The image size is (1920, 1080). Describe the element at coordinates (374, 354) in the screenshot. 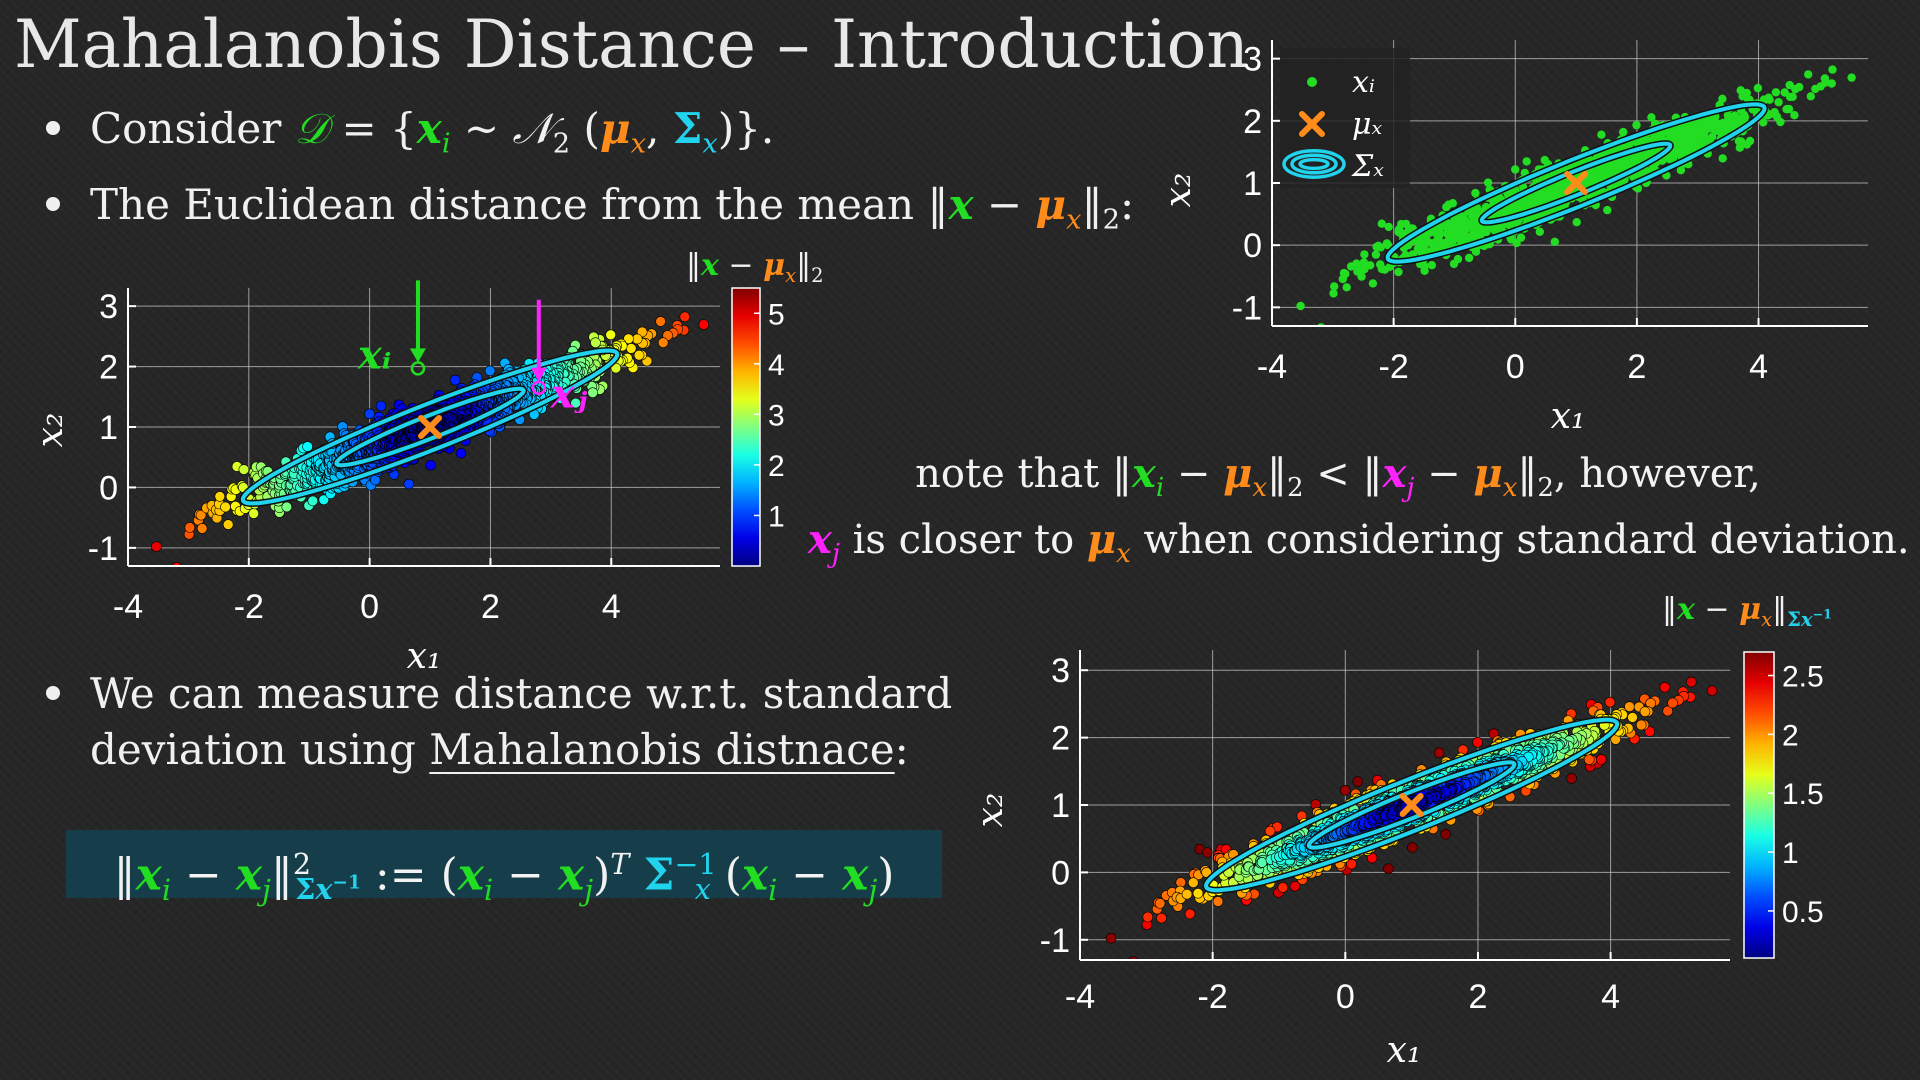

I see `annotation-label: xᵢ` at that location.